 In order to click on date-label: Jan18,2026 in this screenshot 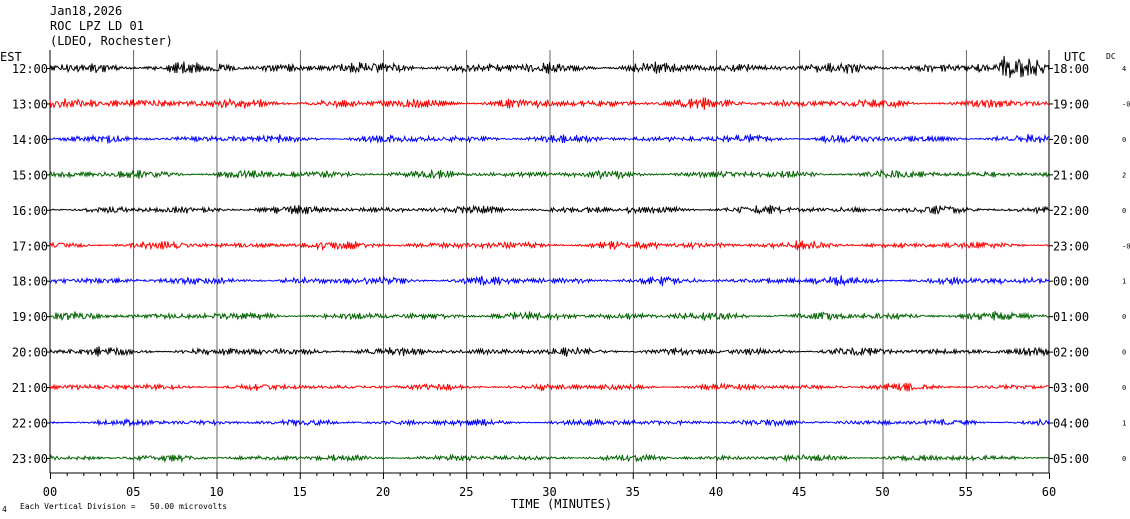, I will do `click(86, 11)`.